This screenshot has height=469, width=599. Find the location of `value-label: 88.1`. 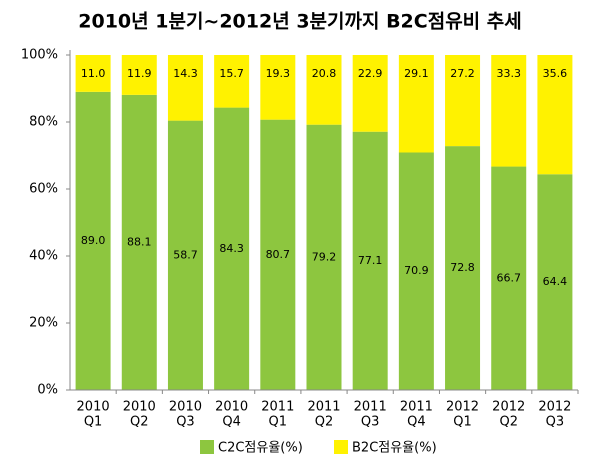

value-label: 88.1 is located at coordinates (139, 241).